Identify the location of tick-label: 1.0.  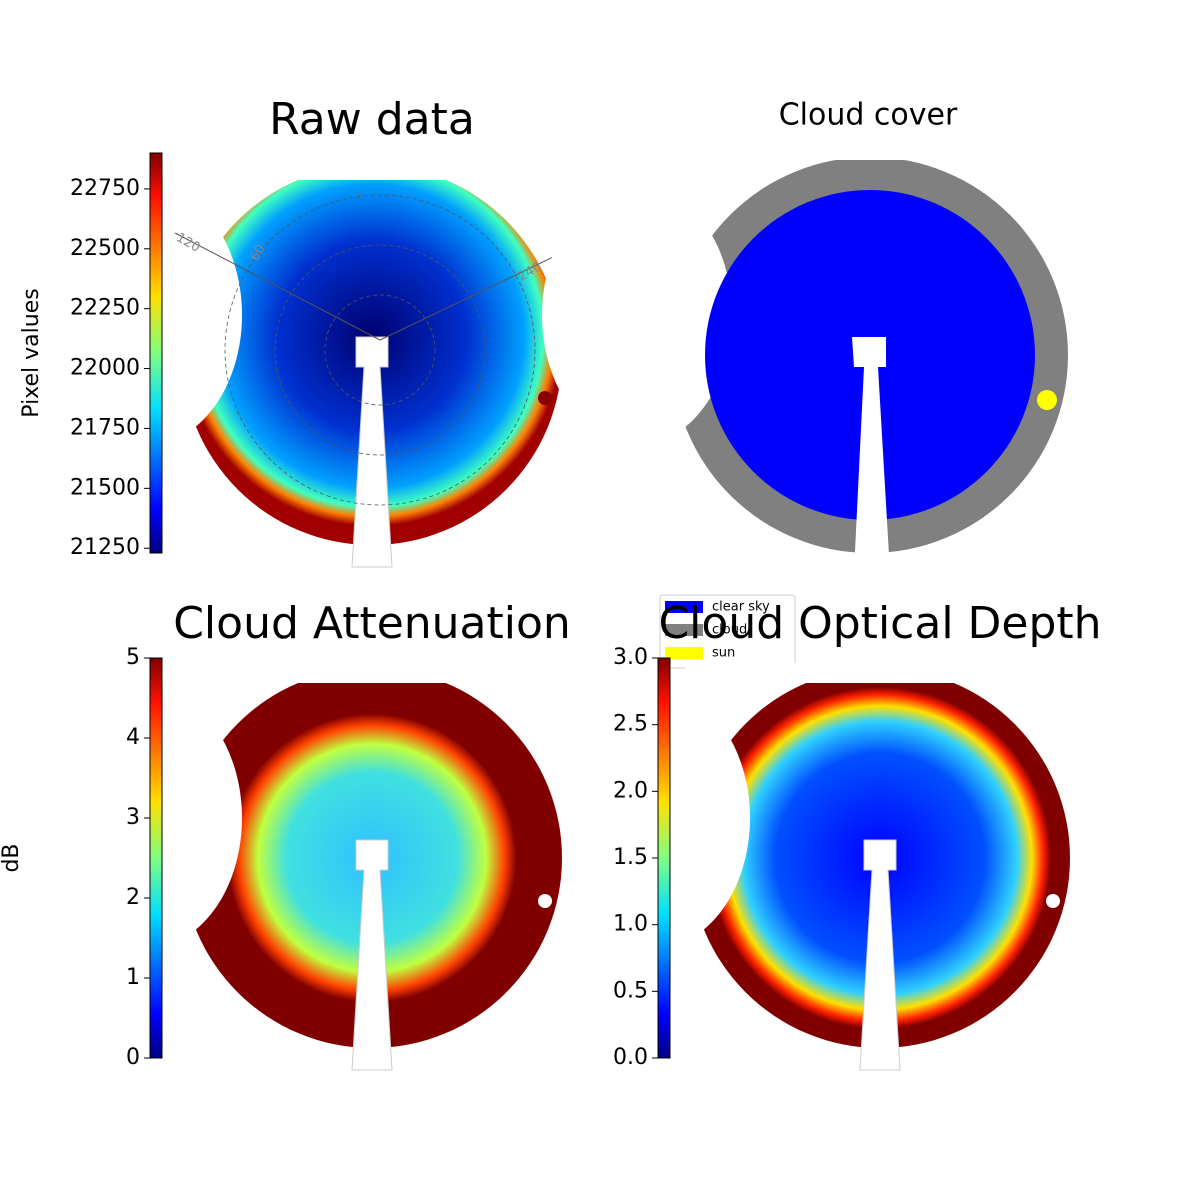
(630, 924).